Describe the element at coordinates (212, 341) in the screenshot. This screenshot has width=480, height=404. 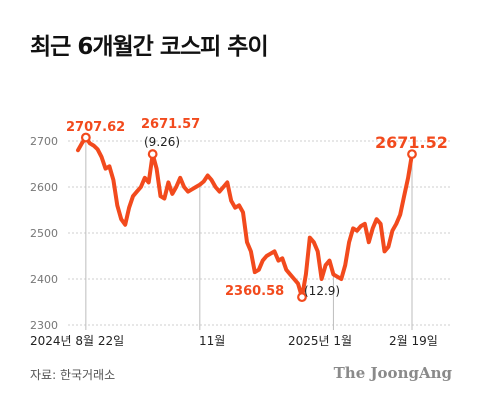
I see `x-tick-label: 11월` at that location.